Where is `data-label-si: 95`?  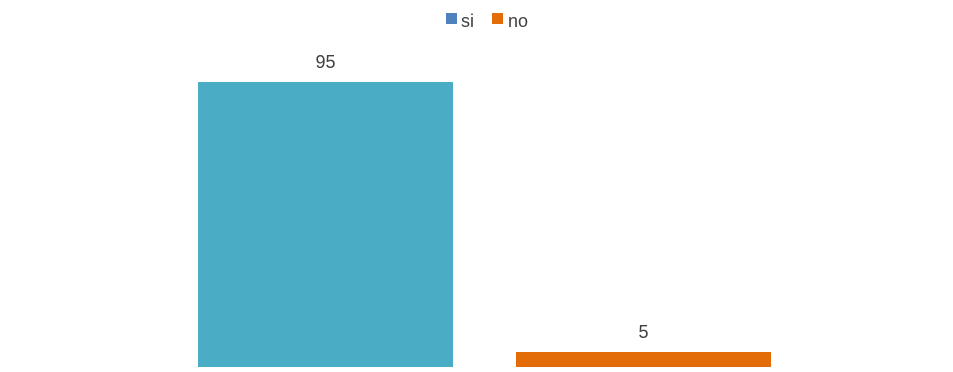
data-label-si: 95 is located at coordinates (325, 62).